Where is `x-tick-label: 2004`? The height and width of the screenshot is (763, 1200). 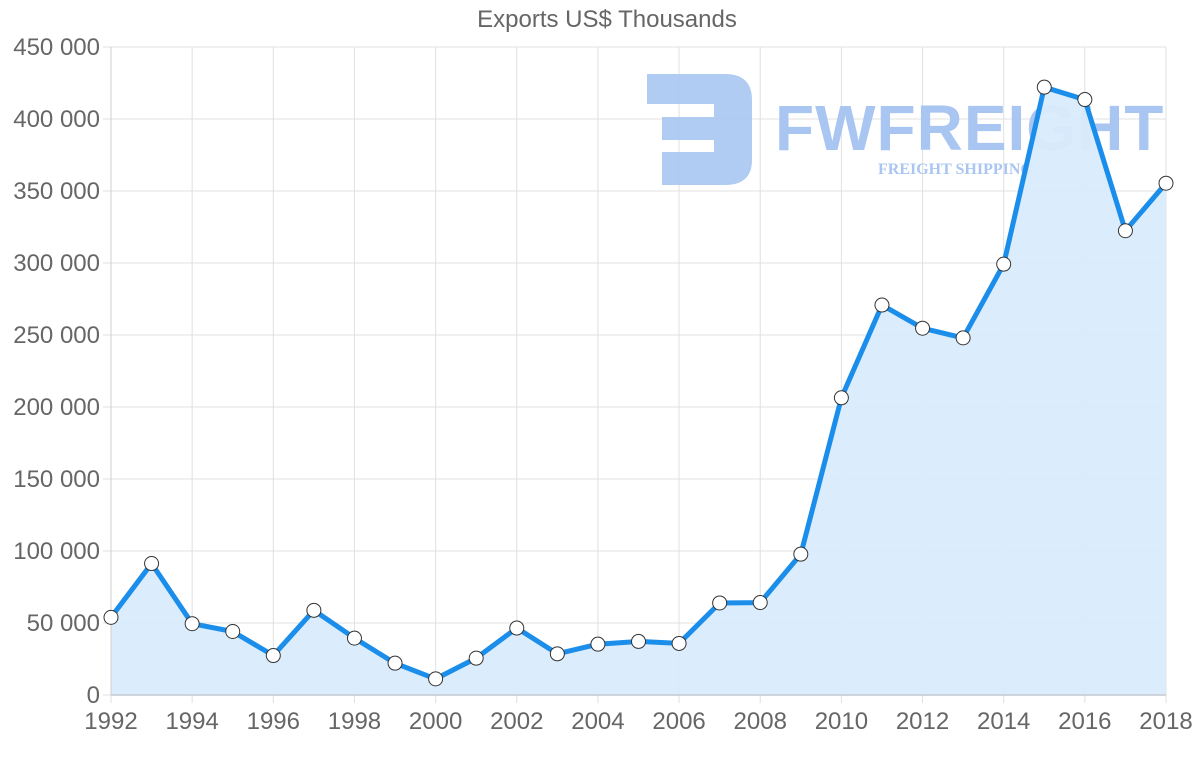 x-tick-label: 2004 is located at coordinates (597, 721).